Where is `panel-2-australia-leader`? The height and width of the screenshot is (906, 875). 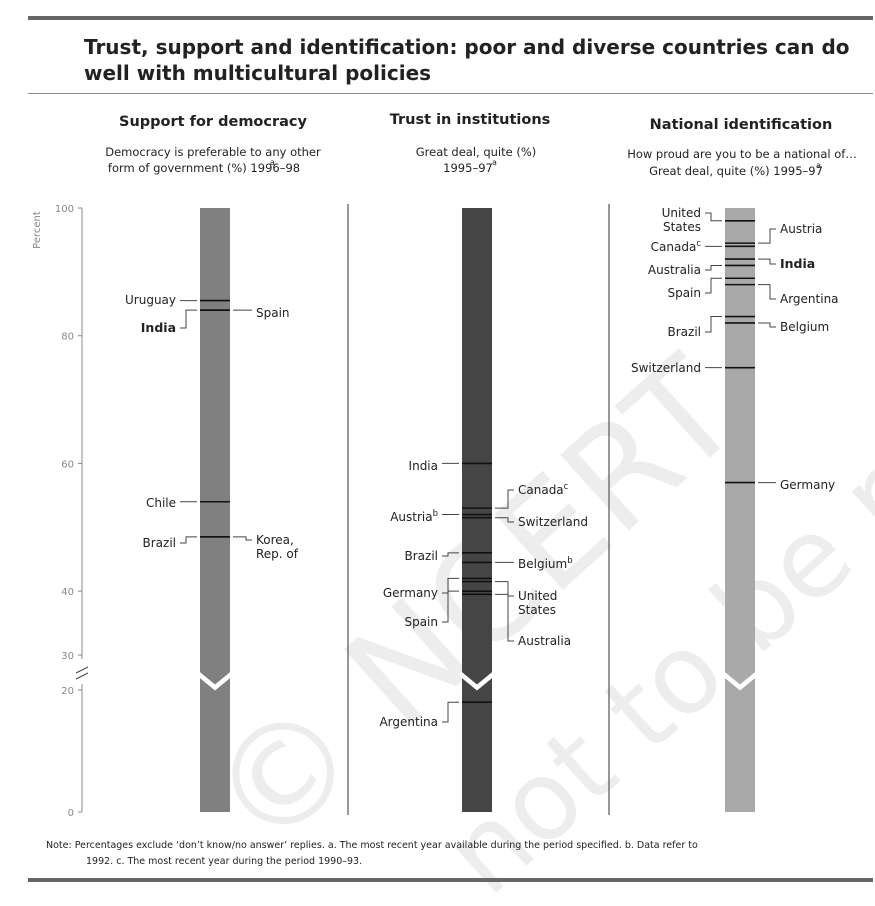 panel-2-australia-leader is located at coordinates (504, 617).